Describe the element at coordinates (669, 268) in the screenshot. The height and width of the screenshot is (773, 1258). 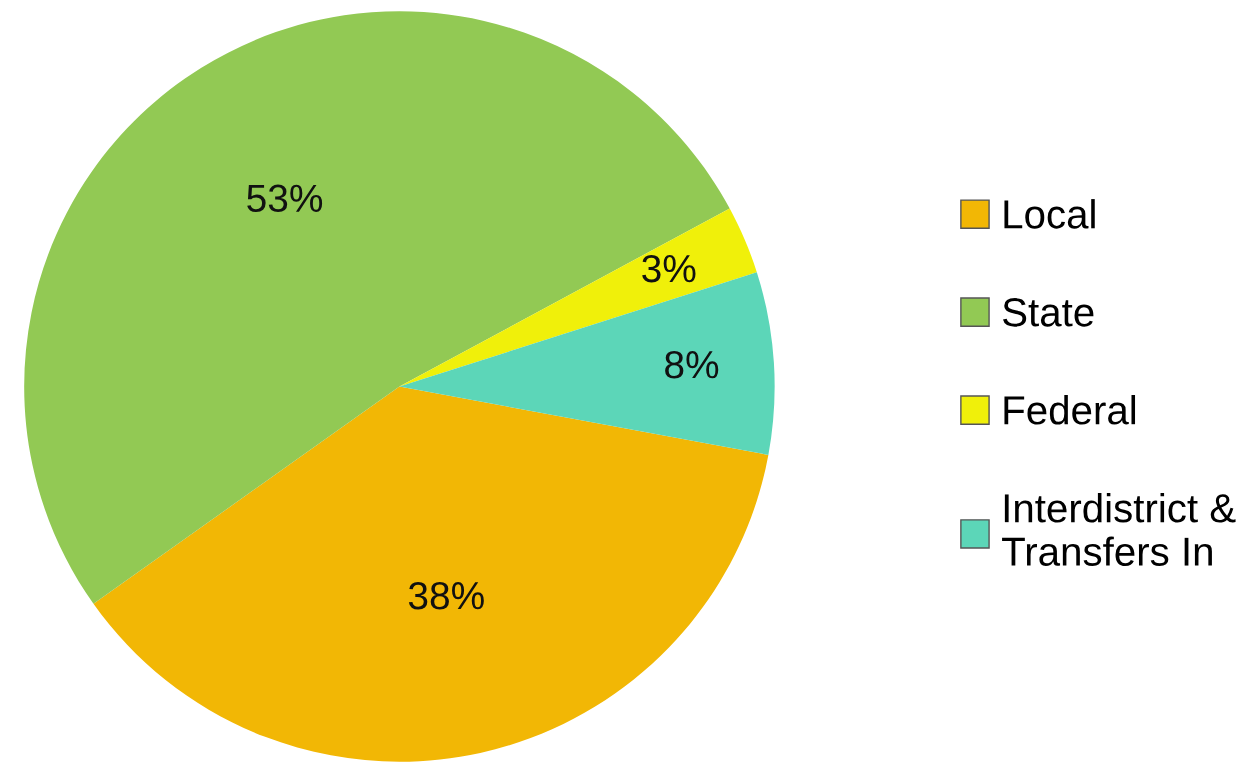
I see `data-label: 3%` at that location.